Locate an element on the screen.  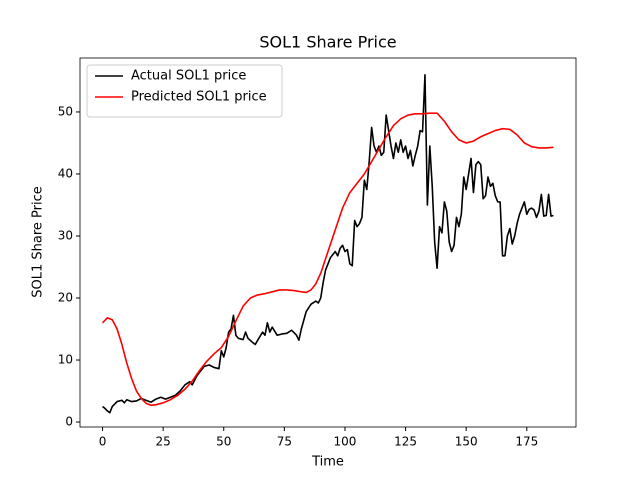
x-tick-label: 75 is located at coordinates (284, 442).